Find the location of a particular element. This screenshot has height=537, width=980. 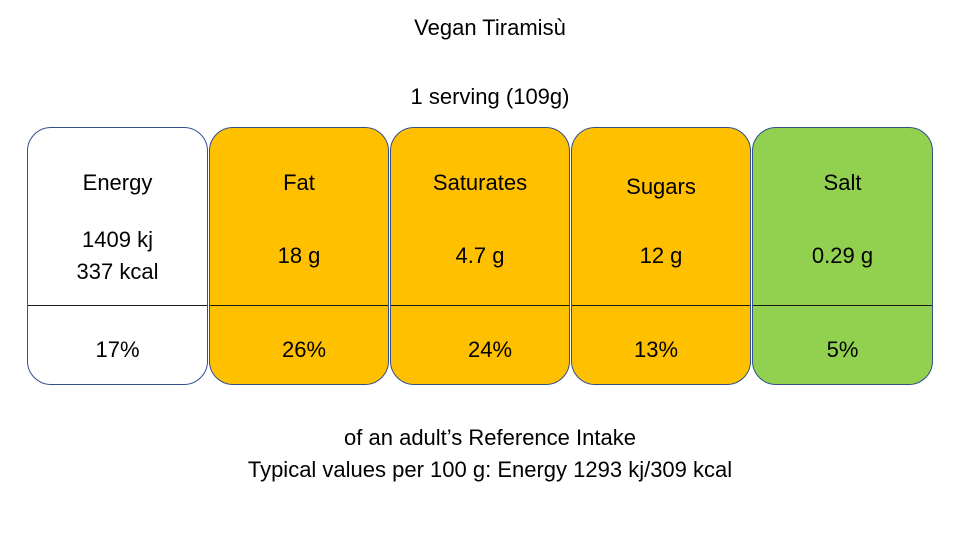

nutrient-card-energy: Energy 1409 kj 337 kcal 17% is located at coordinates (117, 256).